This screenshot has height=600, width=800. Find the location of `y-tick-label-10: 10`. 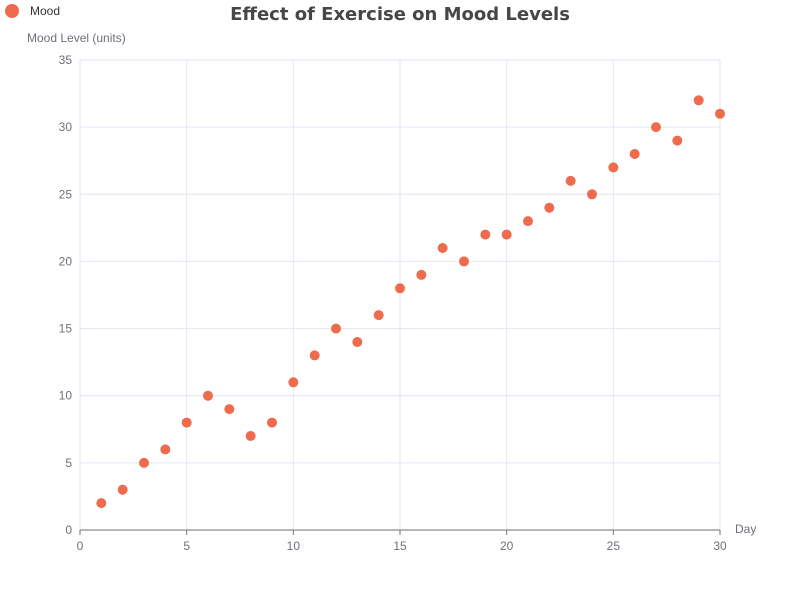

y-tick-label-10: 10 is located at coordinates (66, 396).